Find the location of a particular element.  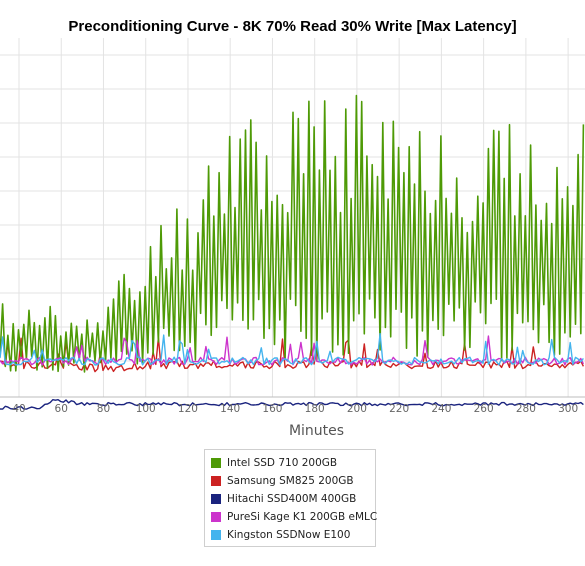

x-tick-label: 160 is located at coordinates (272, 409).